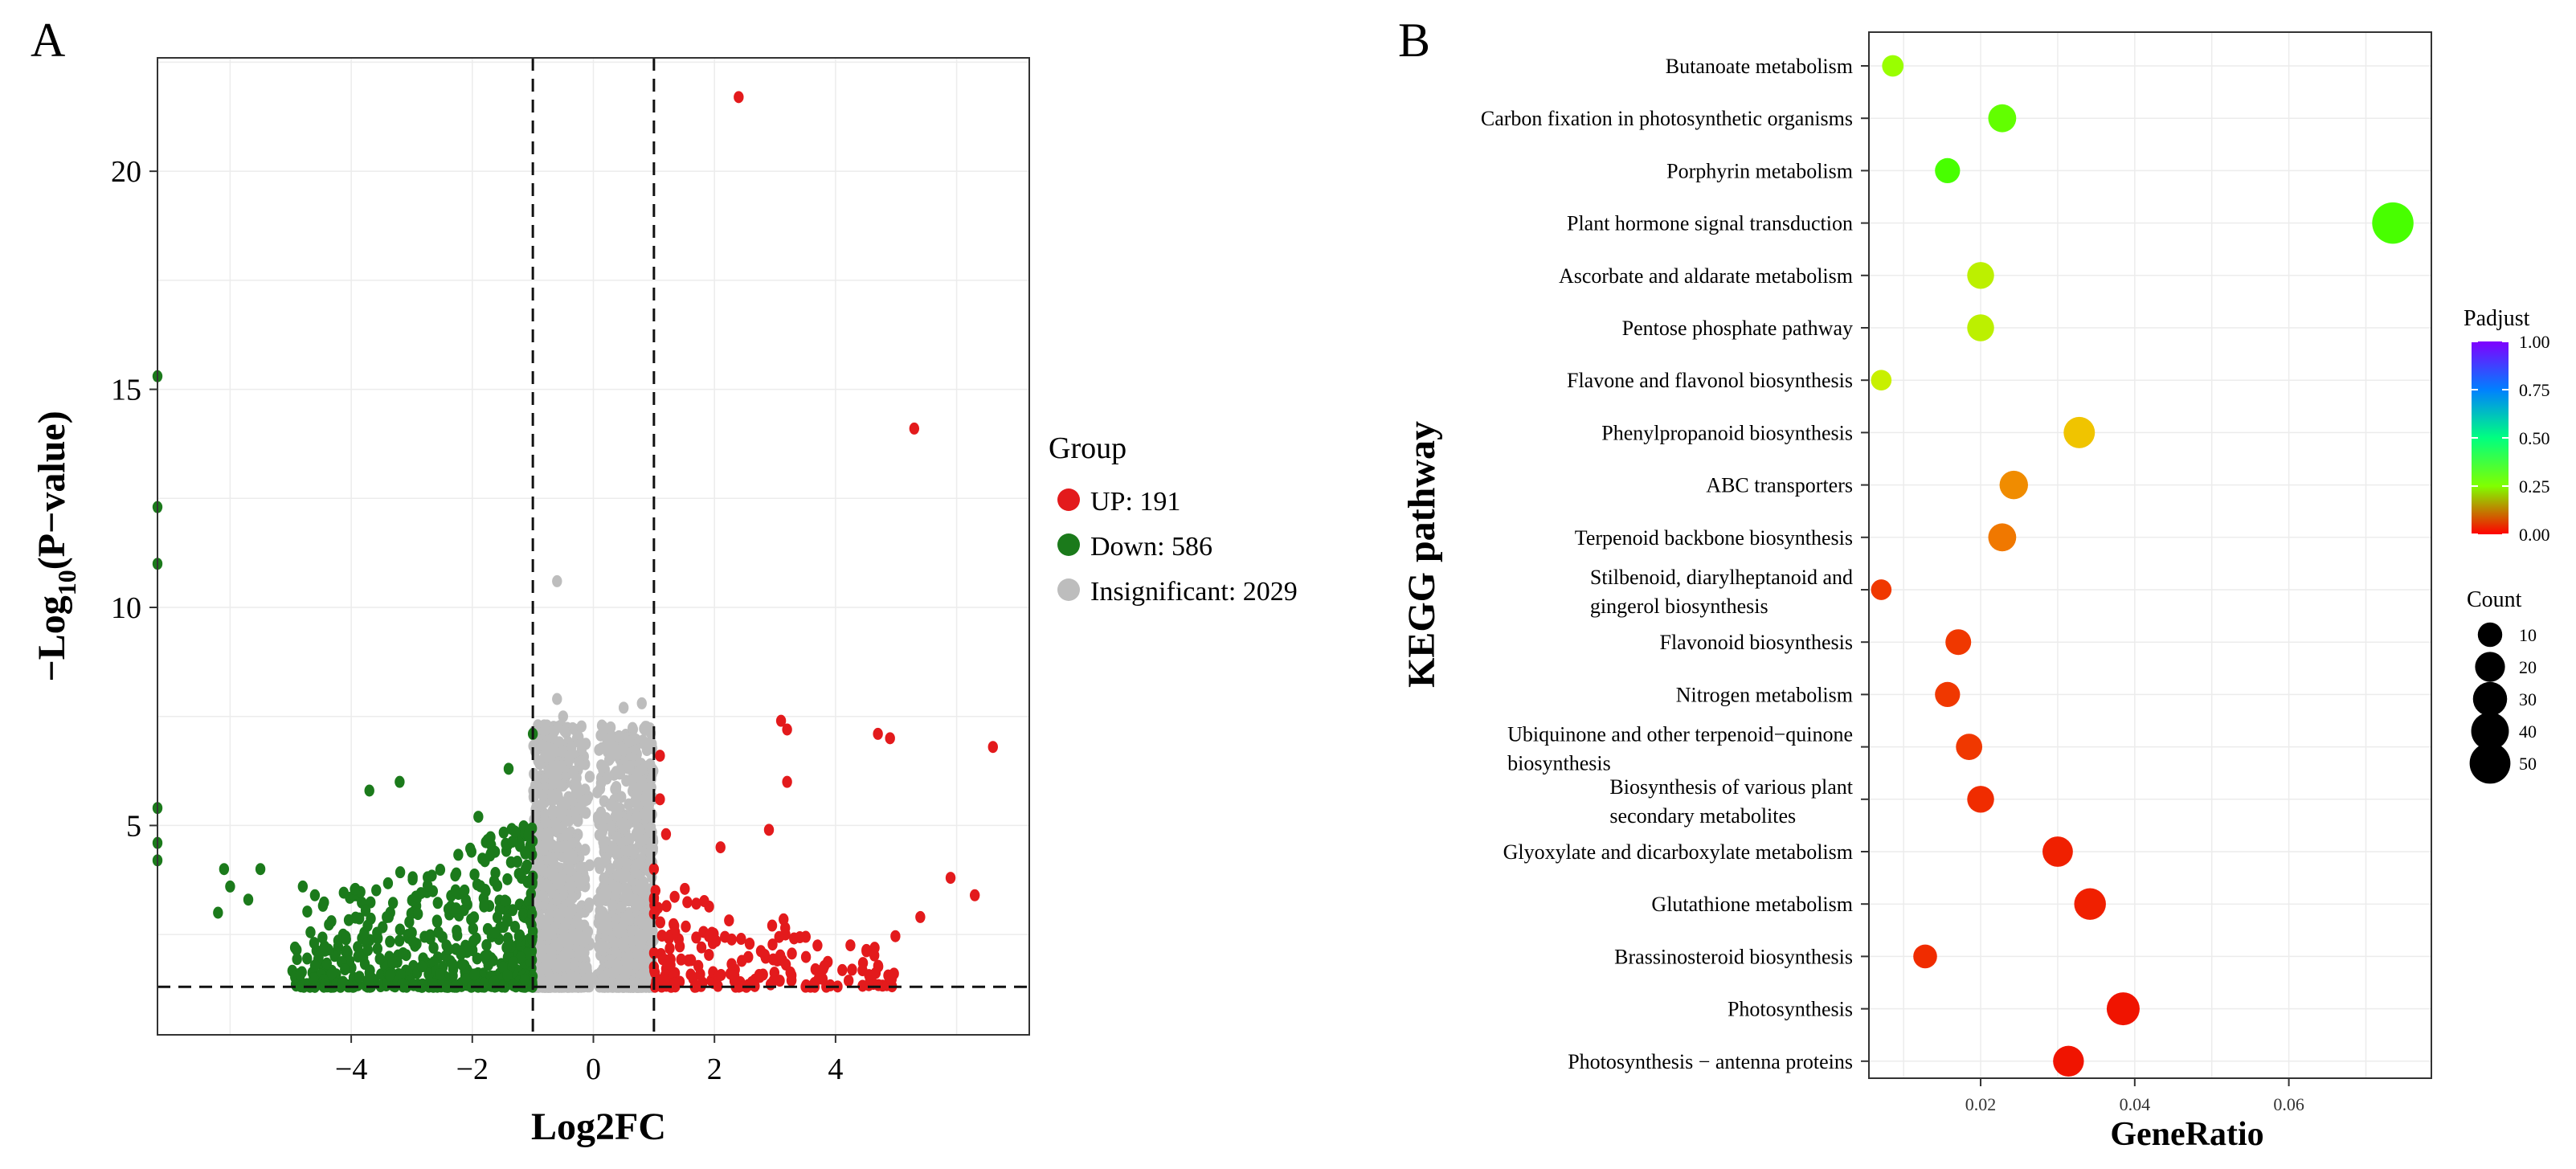 This screenshot has height=1169, width=2576. I want to click on volcano-legend-label: Insignificant: 2029, so click(1194, 592).